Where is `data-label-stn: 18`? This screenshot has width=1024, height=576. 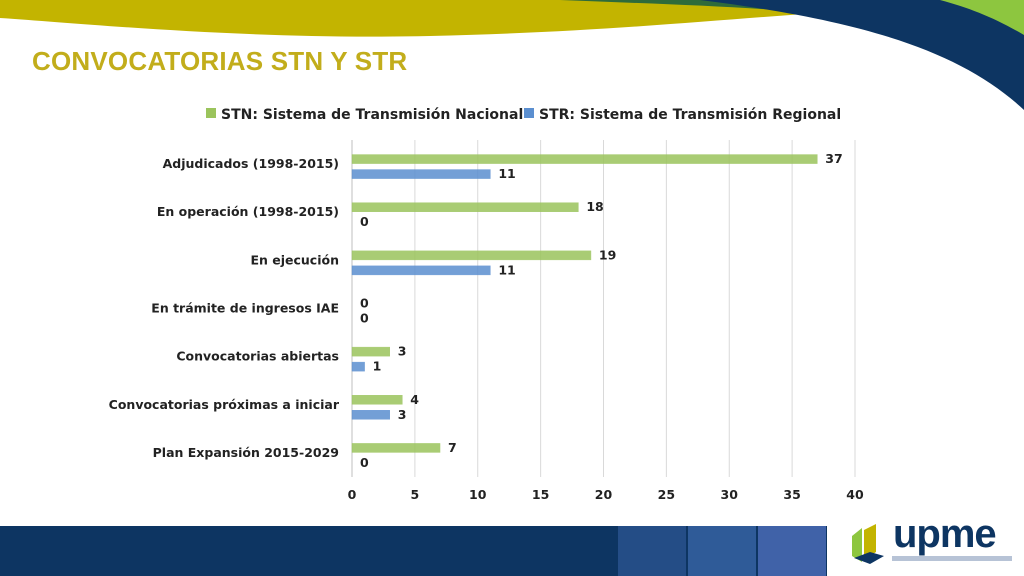 data-label-stn: 18 is located at coordinates (594, 206).